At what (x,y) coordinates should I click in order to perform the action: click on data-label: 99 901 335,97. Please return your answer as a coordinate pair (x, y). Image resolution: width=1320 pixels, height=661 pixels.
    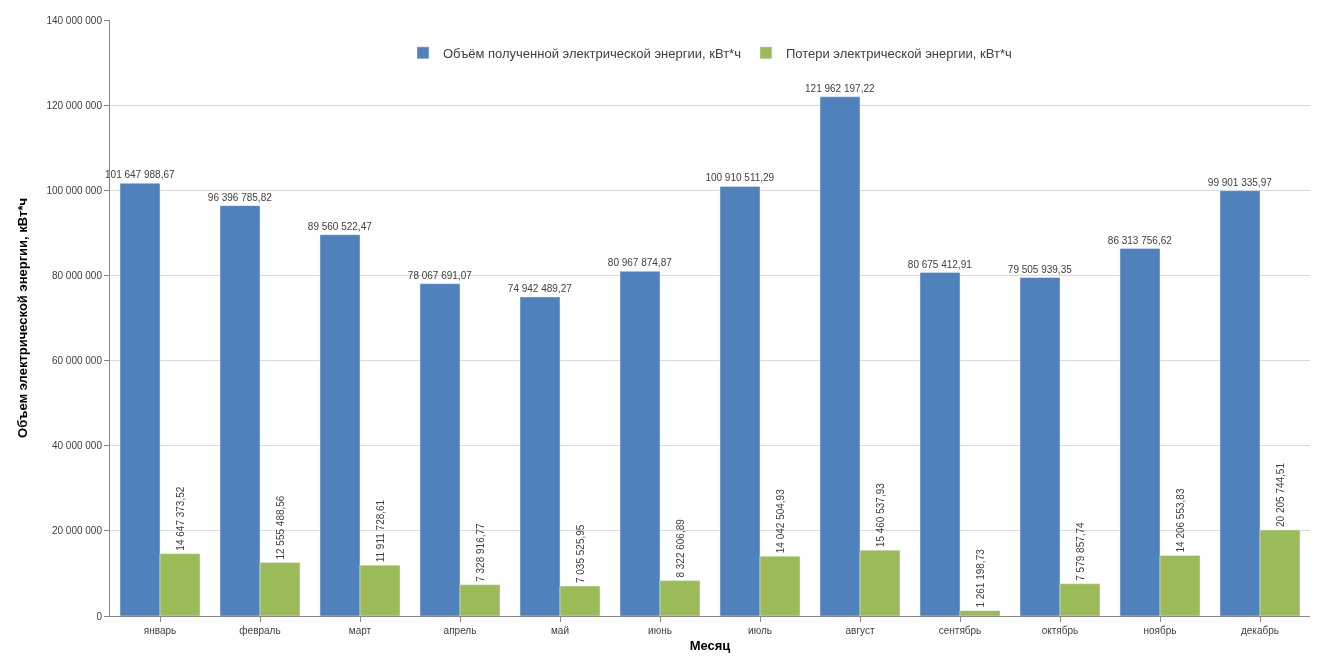
    Looking at the image, I should click on (1240, 182).